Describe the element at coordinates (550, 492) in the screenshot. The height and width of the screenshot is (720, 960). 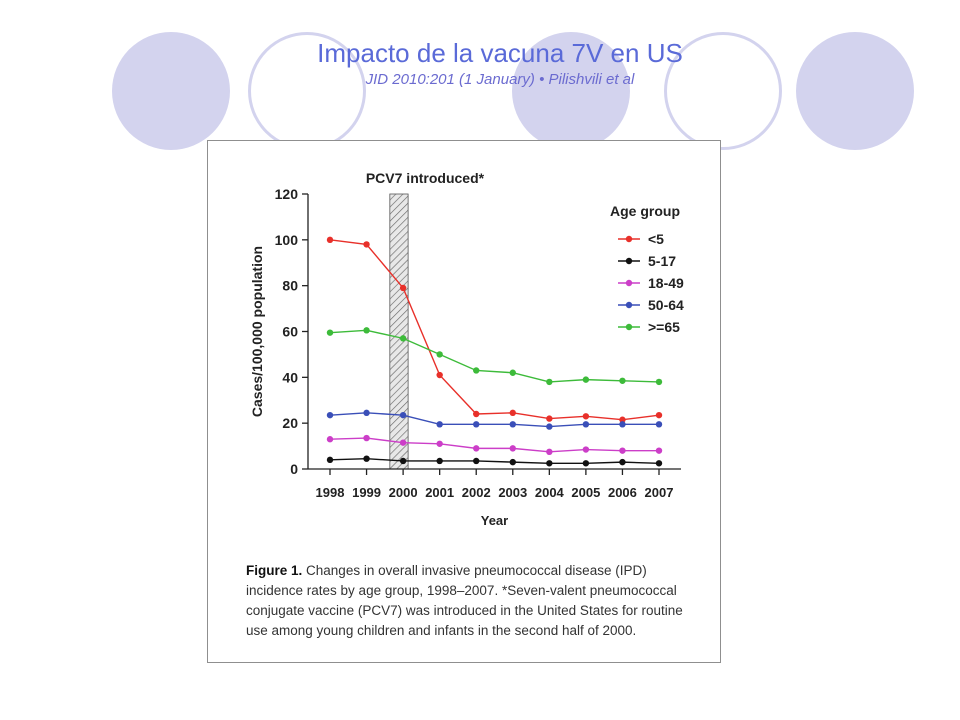
I see `x-tick-label: 2004` at that location.